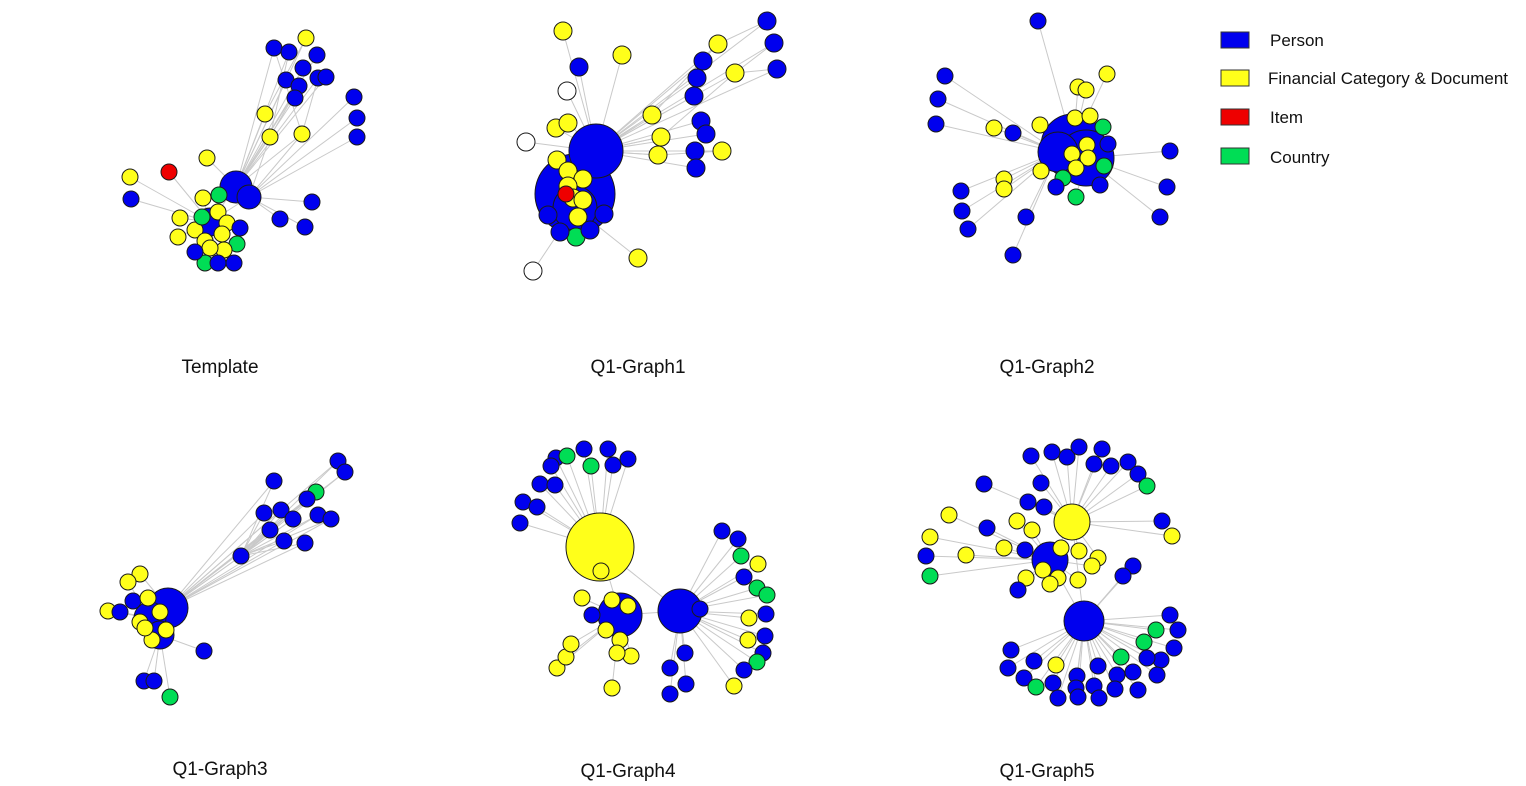 Image resolution: width=1526 pixels, height=786 pixels. I want to click on graph-caption-template: Template, so click(219, 367).